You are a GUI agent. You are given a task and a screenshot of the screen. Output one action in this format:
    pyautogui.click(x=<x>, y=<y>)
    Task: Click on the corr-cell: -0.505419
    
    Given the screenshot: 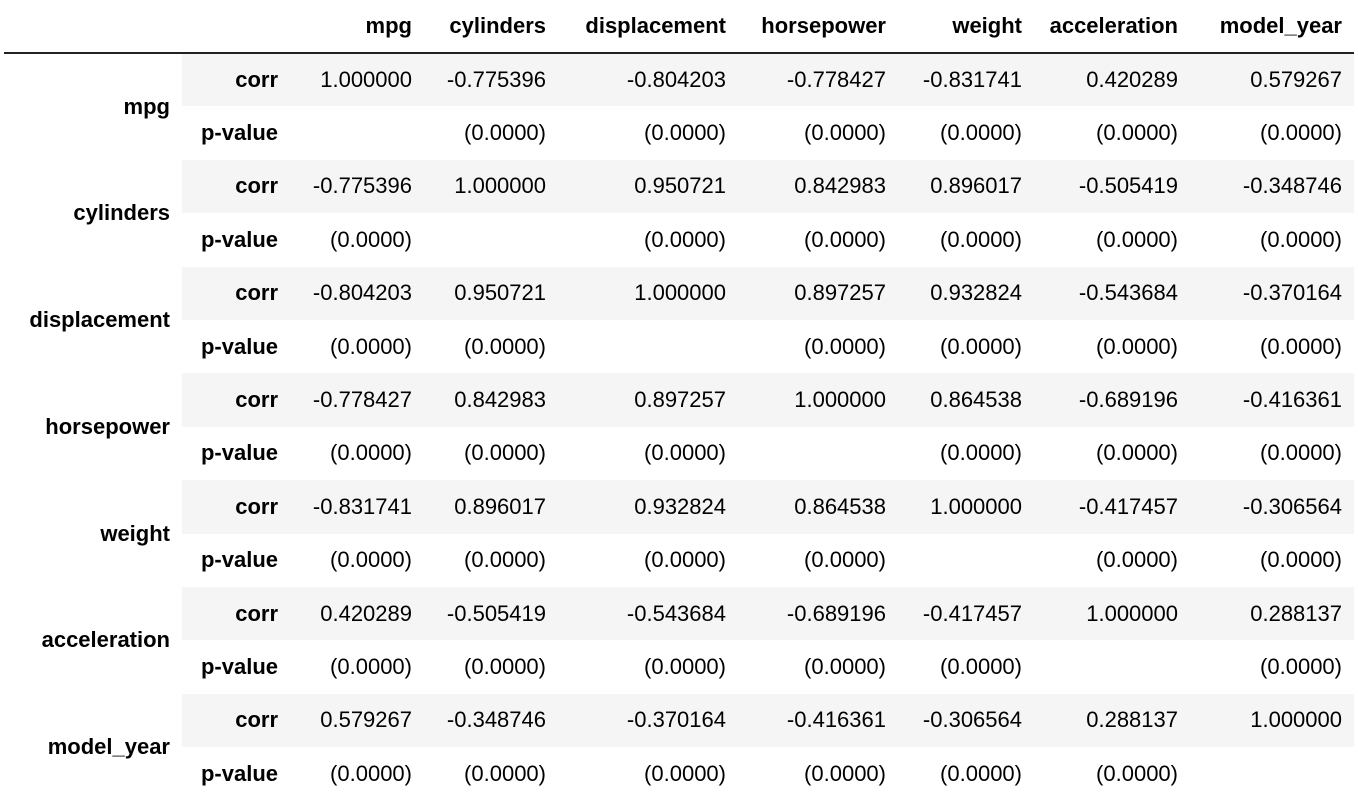 What is the action you would take?
    pyautogui.click(x=491, y=613)
    